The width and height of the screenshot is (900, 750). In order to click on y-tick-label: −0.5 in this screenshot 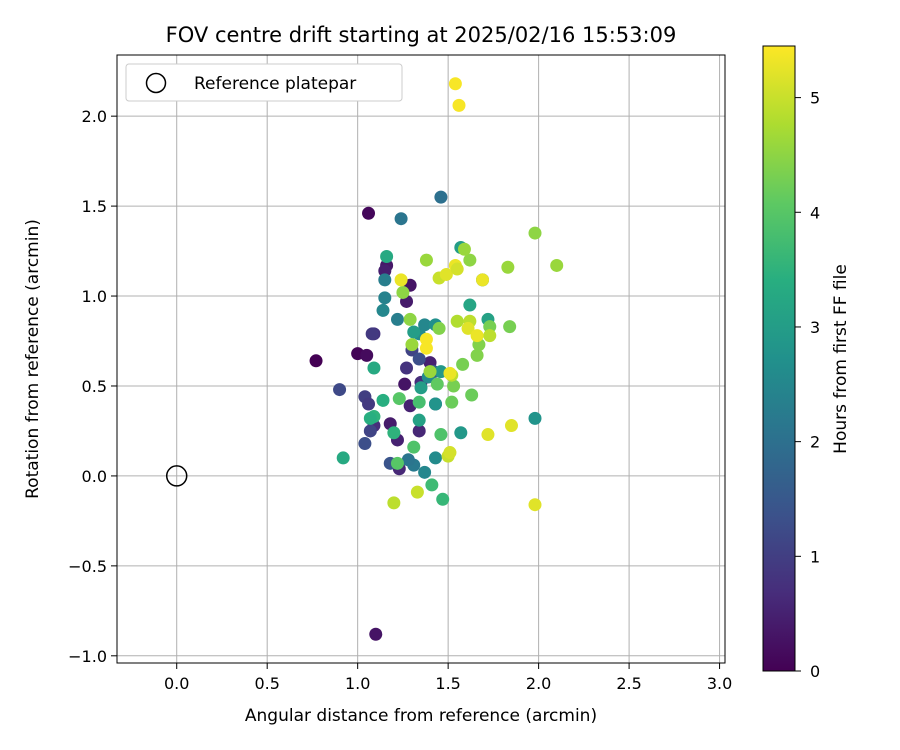, I will do `click(87, 566)`.